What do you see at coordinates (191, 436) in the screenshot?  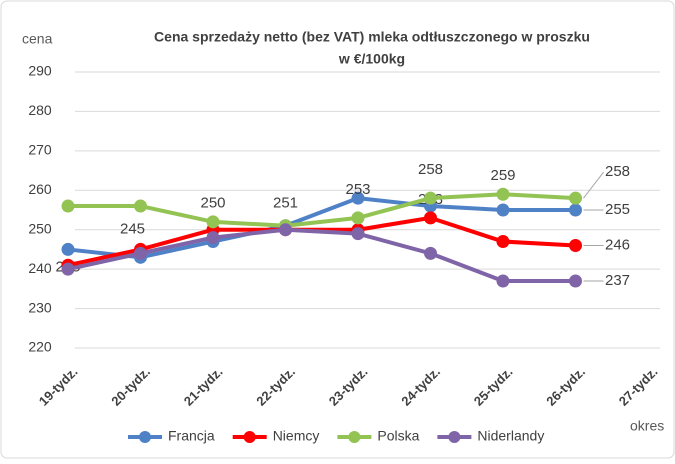 I see `legend-label: Francja` at bounding box center [191, 436].